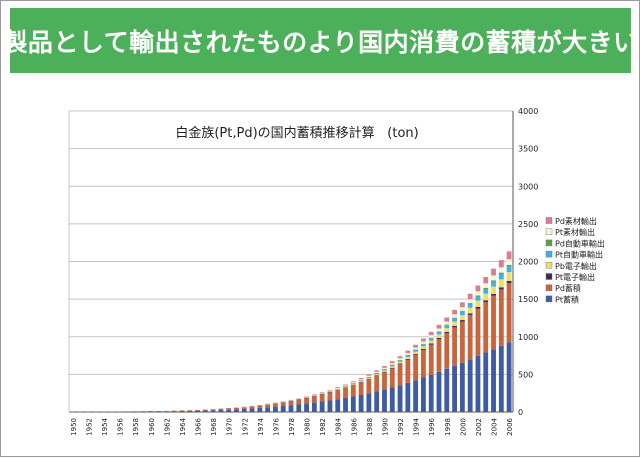 The image size is (640, 458). I want to click on y-tick-label: 2000, so click(528, 262).